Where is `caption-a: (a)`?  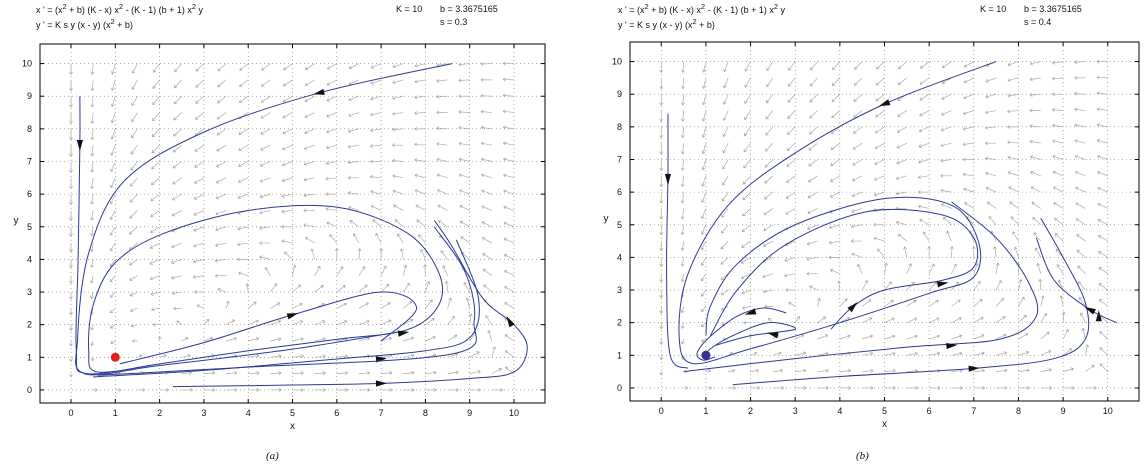
caption-a: (a) is located at coordinates (272, 456).